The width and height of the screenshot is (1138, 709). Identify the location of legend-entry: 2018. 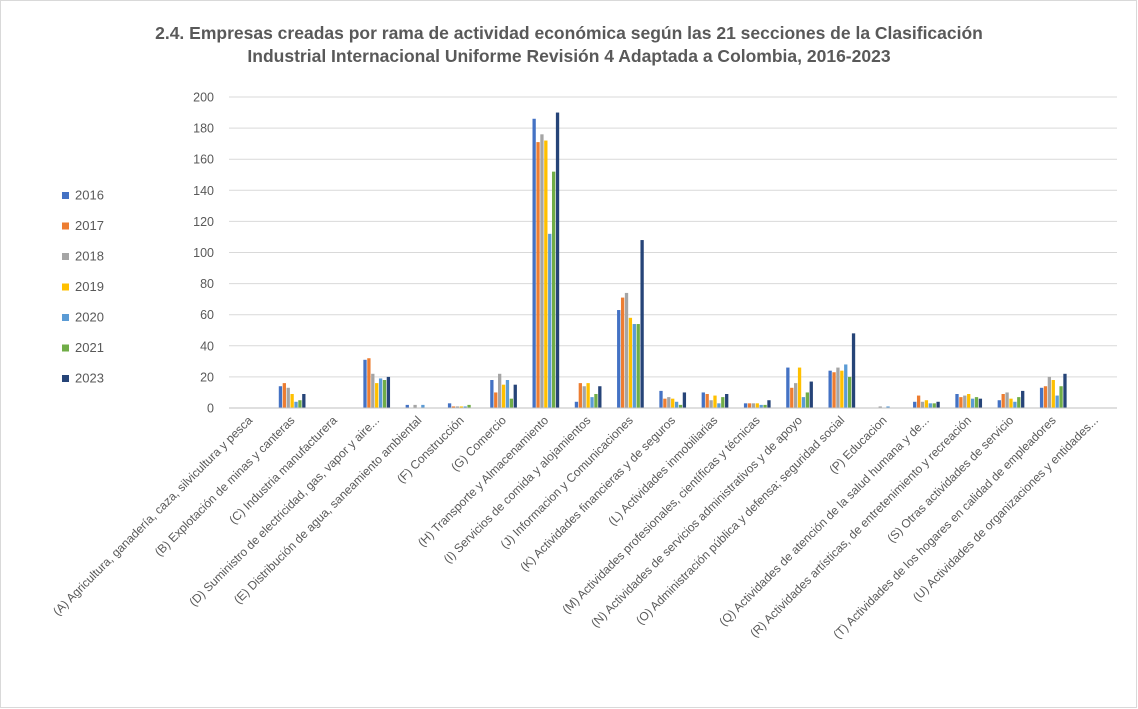
(89, 256).